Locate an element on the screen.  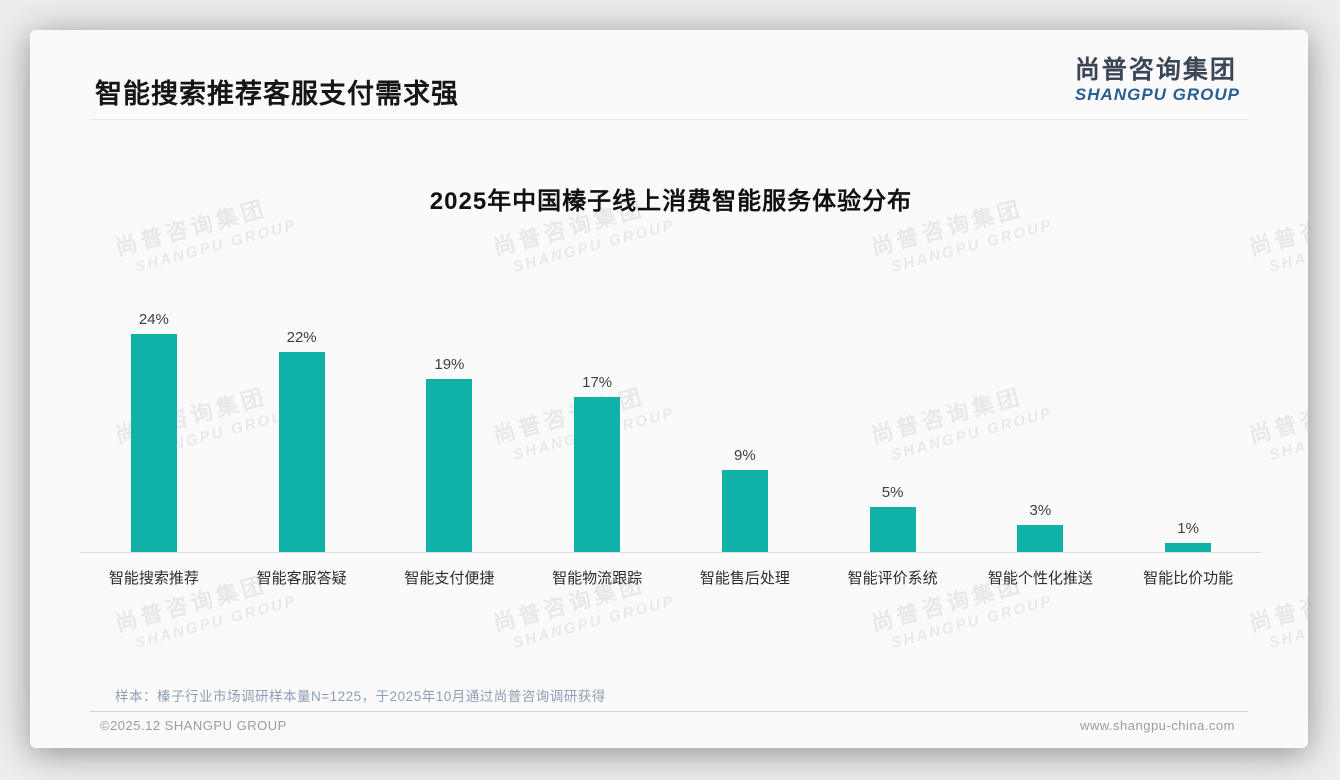
x-axis-category-label: 智能比价功能 is located at coordinates (1188, 578).